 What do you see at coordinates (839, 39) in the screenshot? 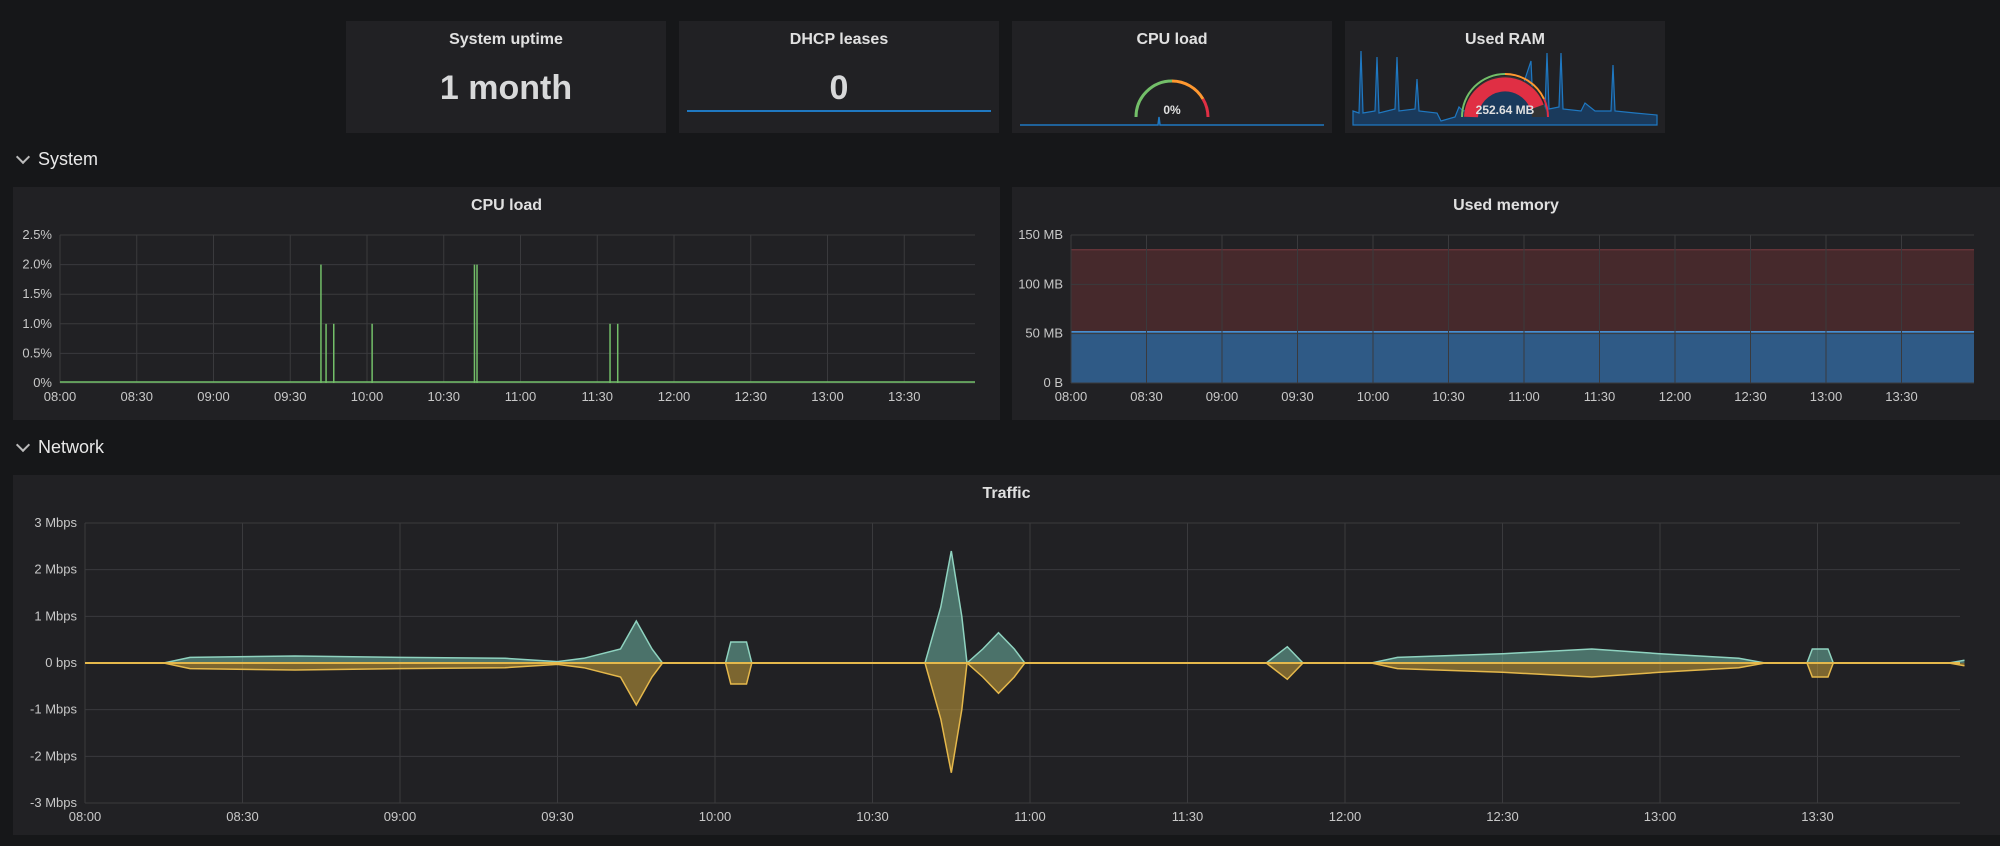
I see `panel-title: DHCP leases` at bounding box center [839, 39].